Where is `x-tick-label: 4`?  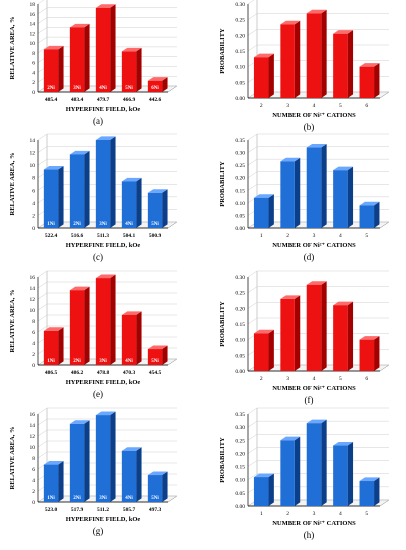 x-tick-label: 4 is located at coordinates (314, 106).